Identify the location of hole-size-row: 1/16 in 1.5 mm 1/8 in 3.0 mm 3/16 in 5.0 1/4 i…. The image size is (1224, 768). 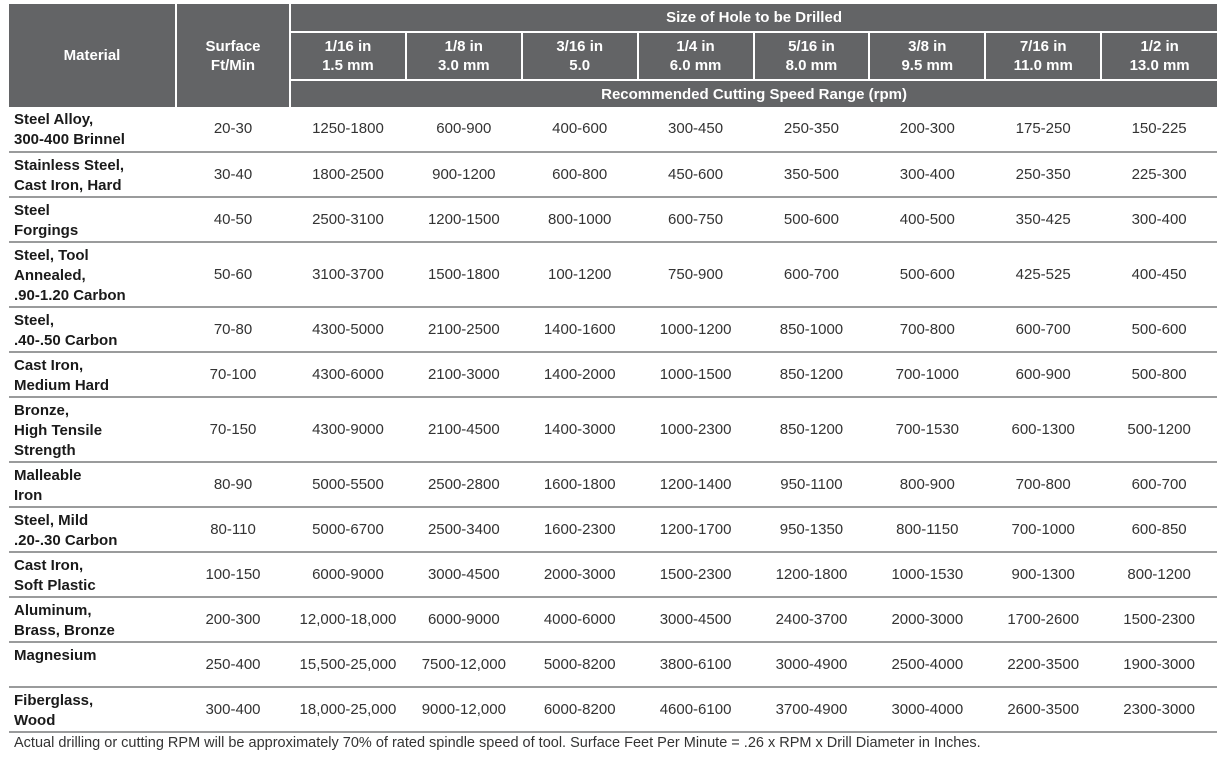
(613, 55).